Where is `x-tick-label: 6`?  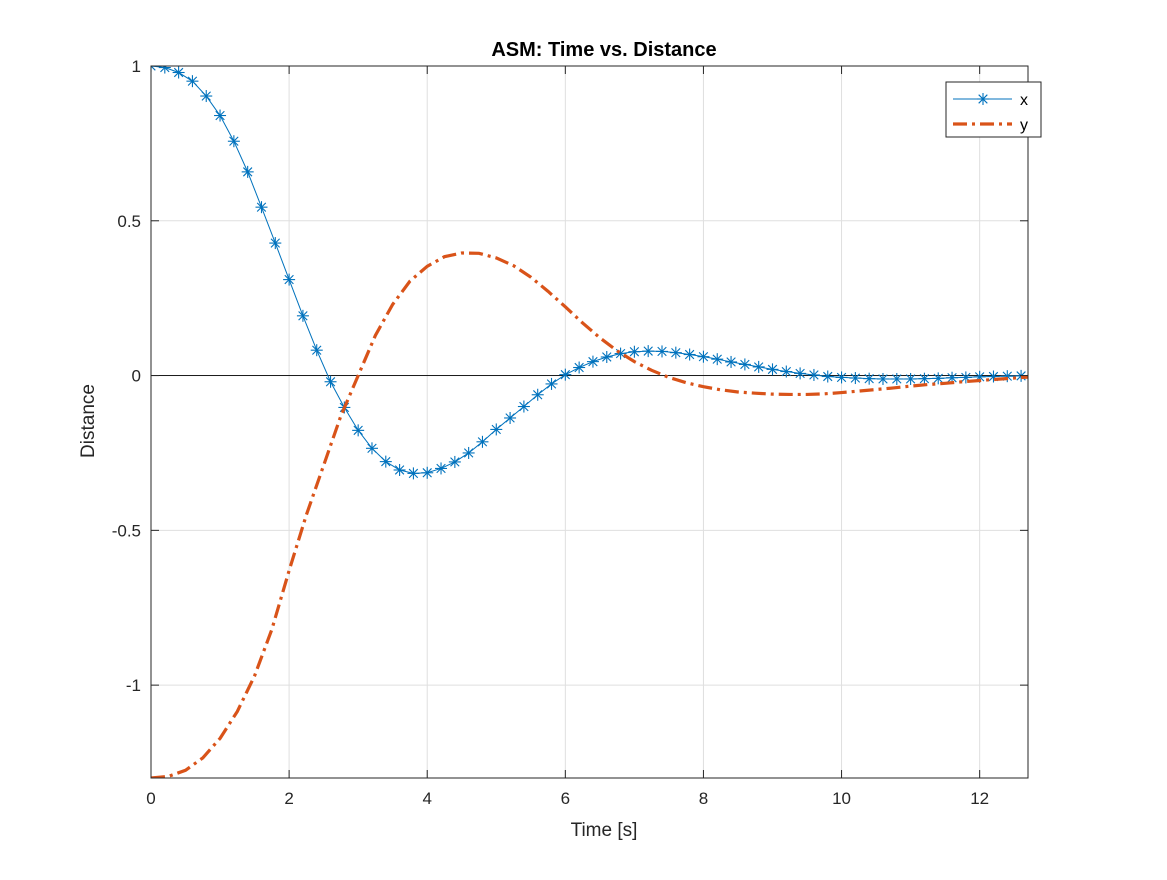
x-tick-label: 6 is located at coordinates (565, 798).